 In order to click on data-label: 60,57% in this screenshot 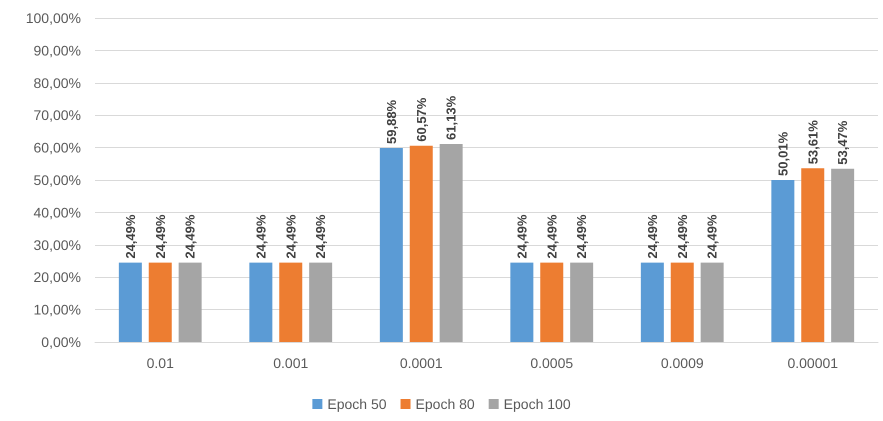, I will do `click(421, 119)`.